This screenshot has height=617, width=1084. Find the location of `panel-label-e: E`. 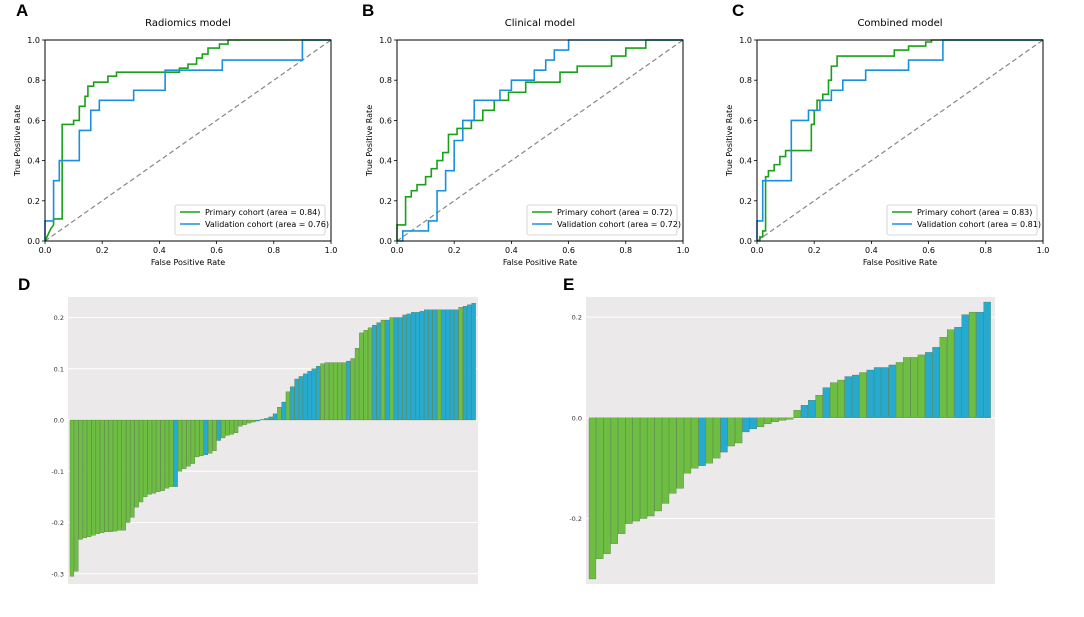

panel-label-e: E is located at coordinates (568, 284).